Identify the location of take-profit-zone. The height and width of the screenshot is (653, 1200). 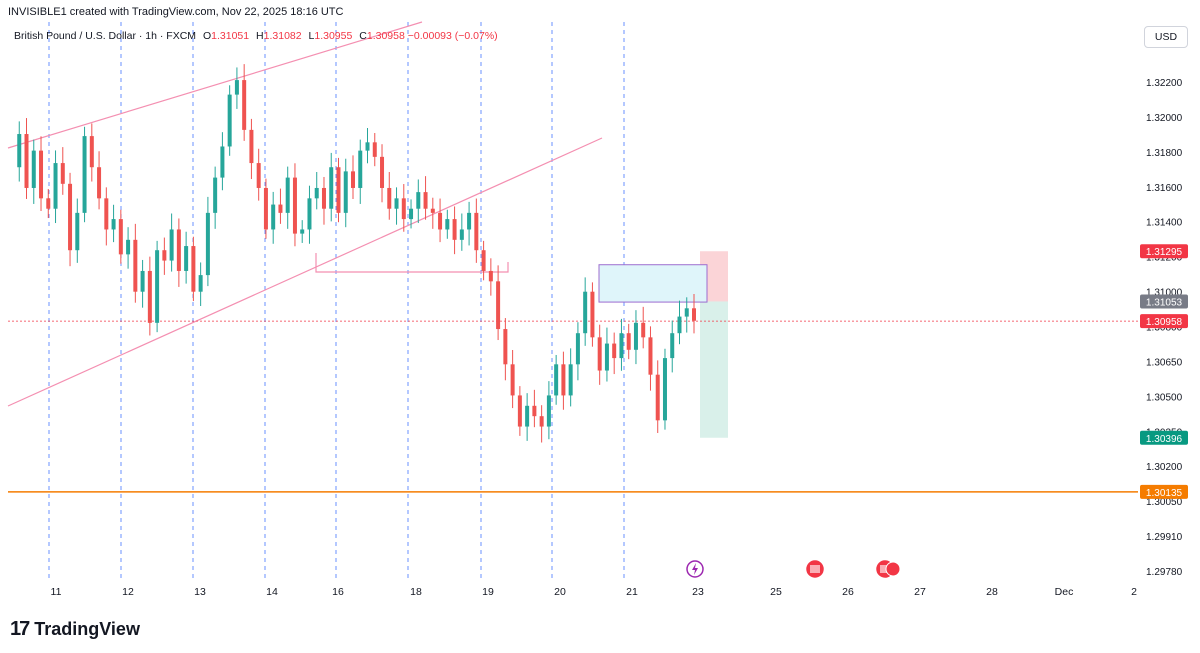
(714, 369).